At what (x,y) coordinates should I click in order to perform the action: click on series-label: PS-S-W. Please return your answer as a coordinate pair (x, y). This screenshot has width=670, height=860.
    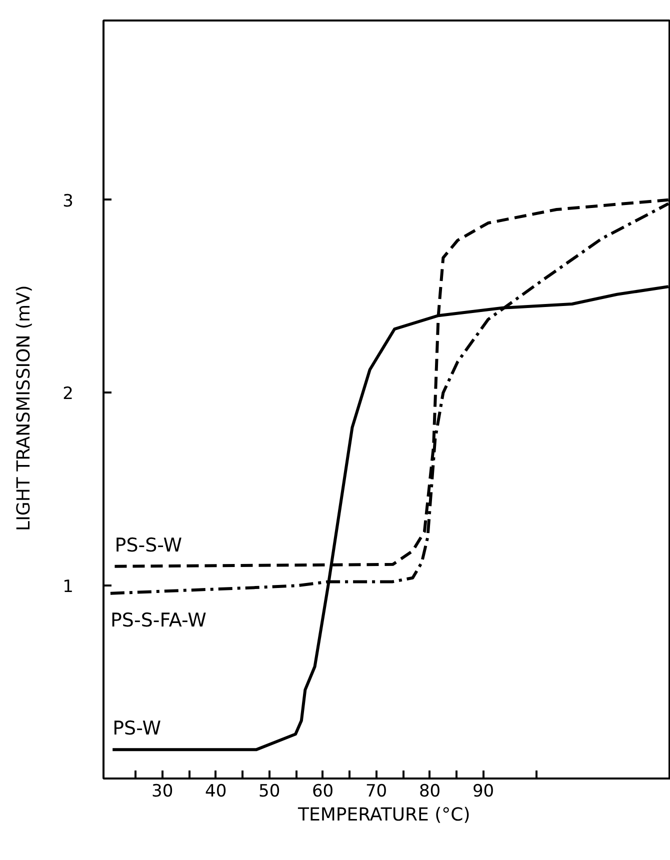
    Looking at the image, I should click on (148, 545).